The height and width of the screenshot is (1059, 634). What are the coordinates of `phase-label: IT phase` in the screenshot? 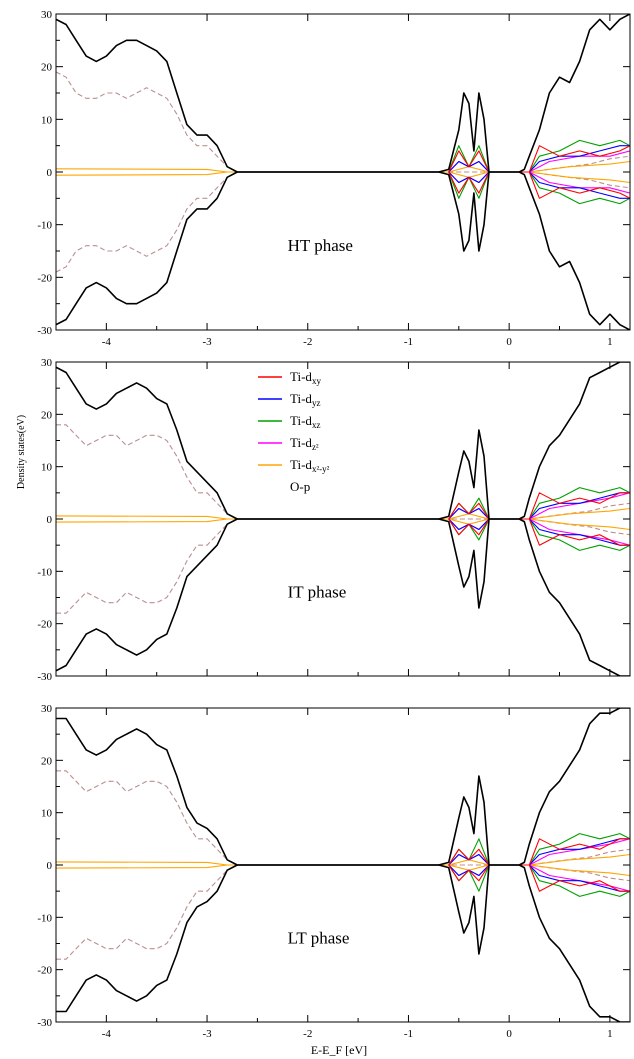 It's located at (317, 592).